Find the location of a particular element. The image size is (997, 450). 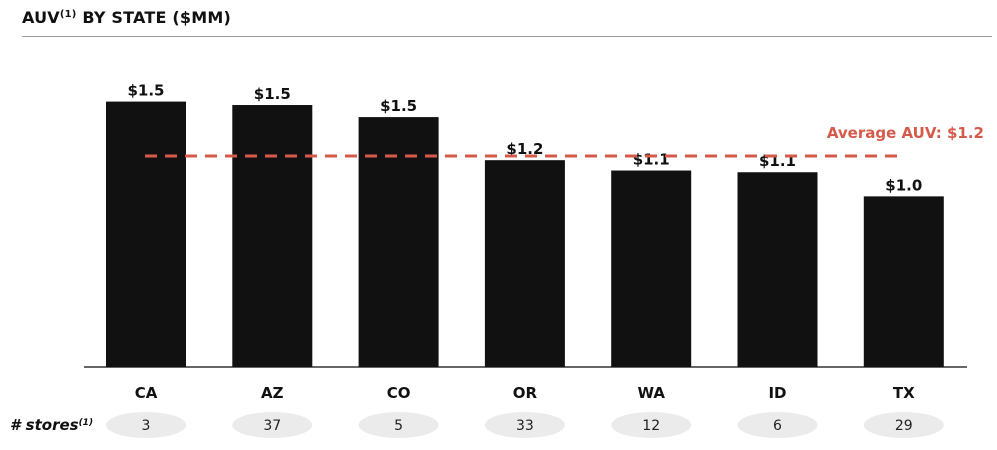

store-count-pill-az is located at coordinates (272, 425).